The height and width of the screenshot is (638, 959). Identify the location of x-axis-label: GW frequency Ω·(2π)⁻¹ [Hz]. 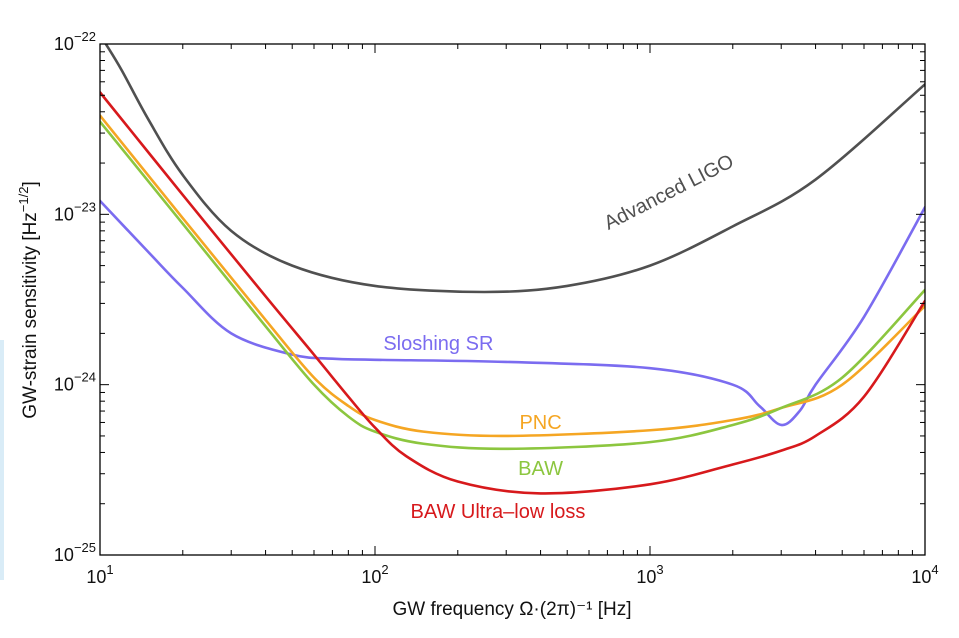
(512, 609).